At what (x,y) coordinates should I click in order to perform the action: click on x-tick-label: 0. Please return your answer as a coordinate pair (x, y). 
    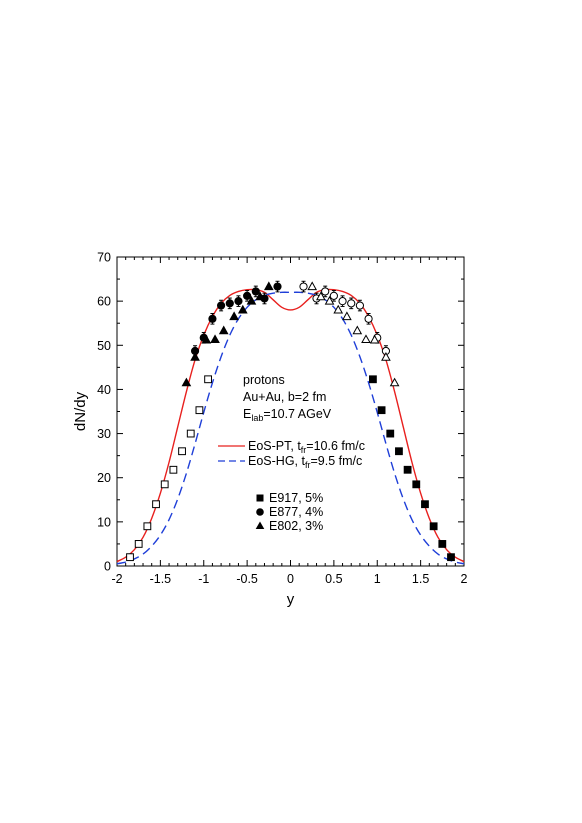
    Looking at the image, I should click on (290, 579).